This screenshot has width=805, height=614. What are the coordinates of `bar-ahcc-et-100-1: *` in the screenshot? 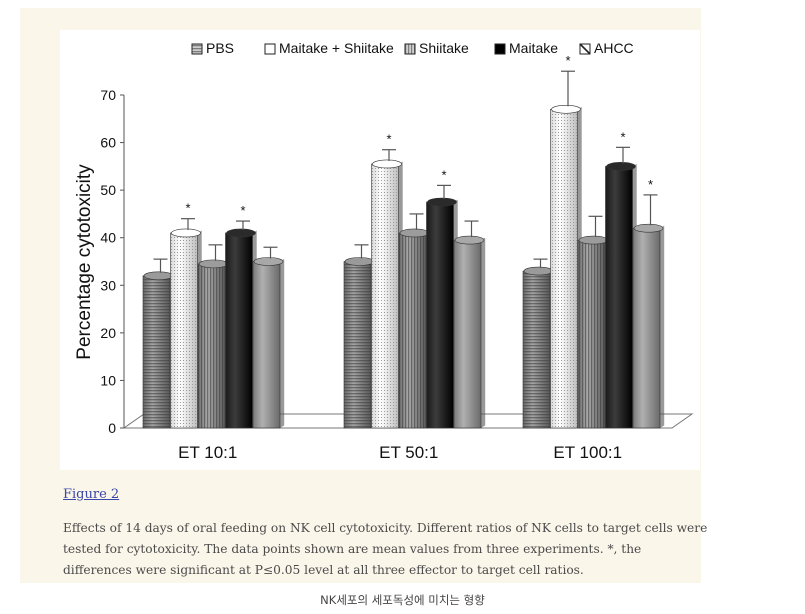 It's located at (648, 303).